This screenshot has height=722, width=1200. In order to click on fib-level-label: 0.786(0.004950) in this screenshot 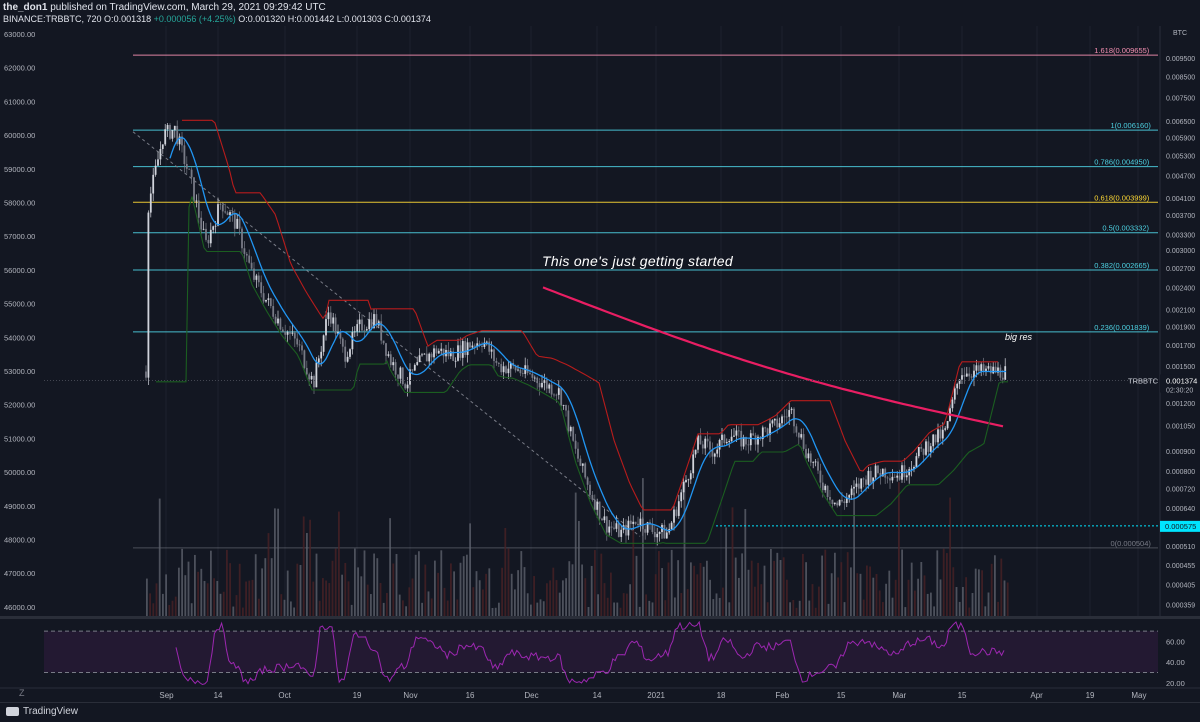, I will do `click(1122, 162)`.